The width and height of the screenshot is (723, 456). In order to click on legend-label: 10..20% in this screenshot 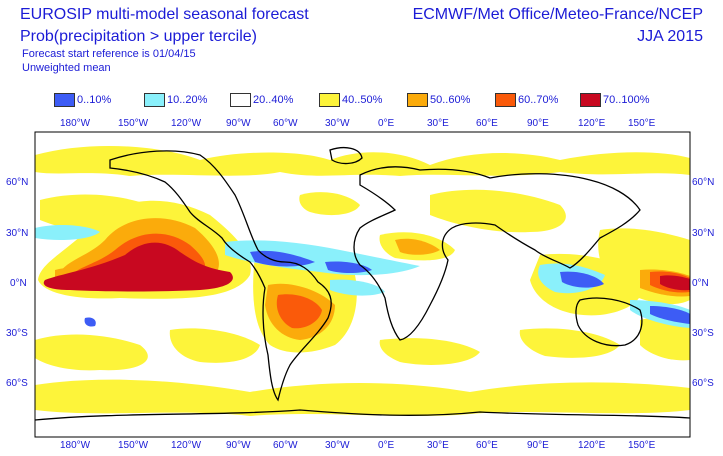, I will do `click(187, 100)`.